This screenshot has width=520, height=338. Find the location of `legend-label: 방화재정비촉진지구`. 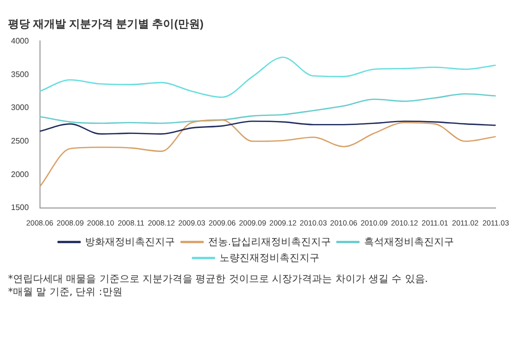

legend-label: 방화재정비촉진지구 is located at coordinates (130, 242).